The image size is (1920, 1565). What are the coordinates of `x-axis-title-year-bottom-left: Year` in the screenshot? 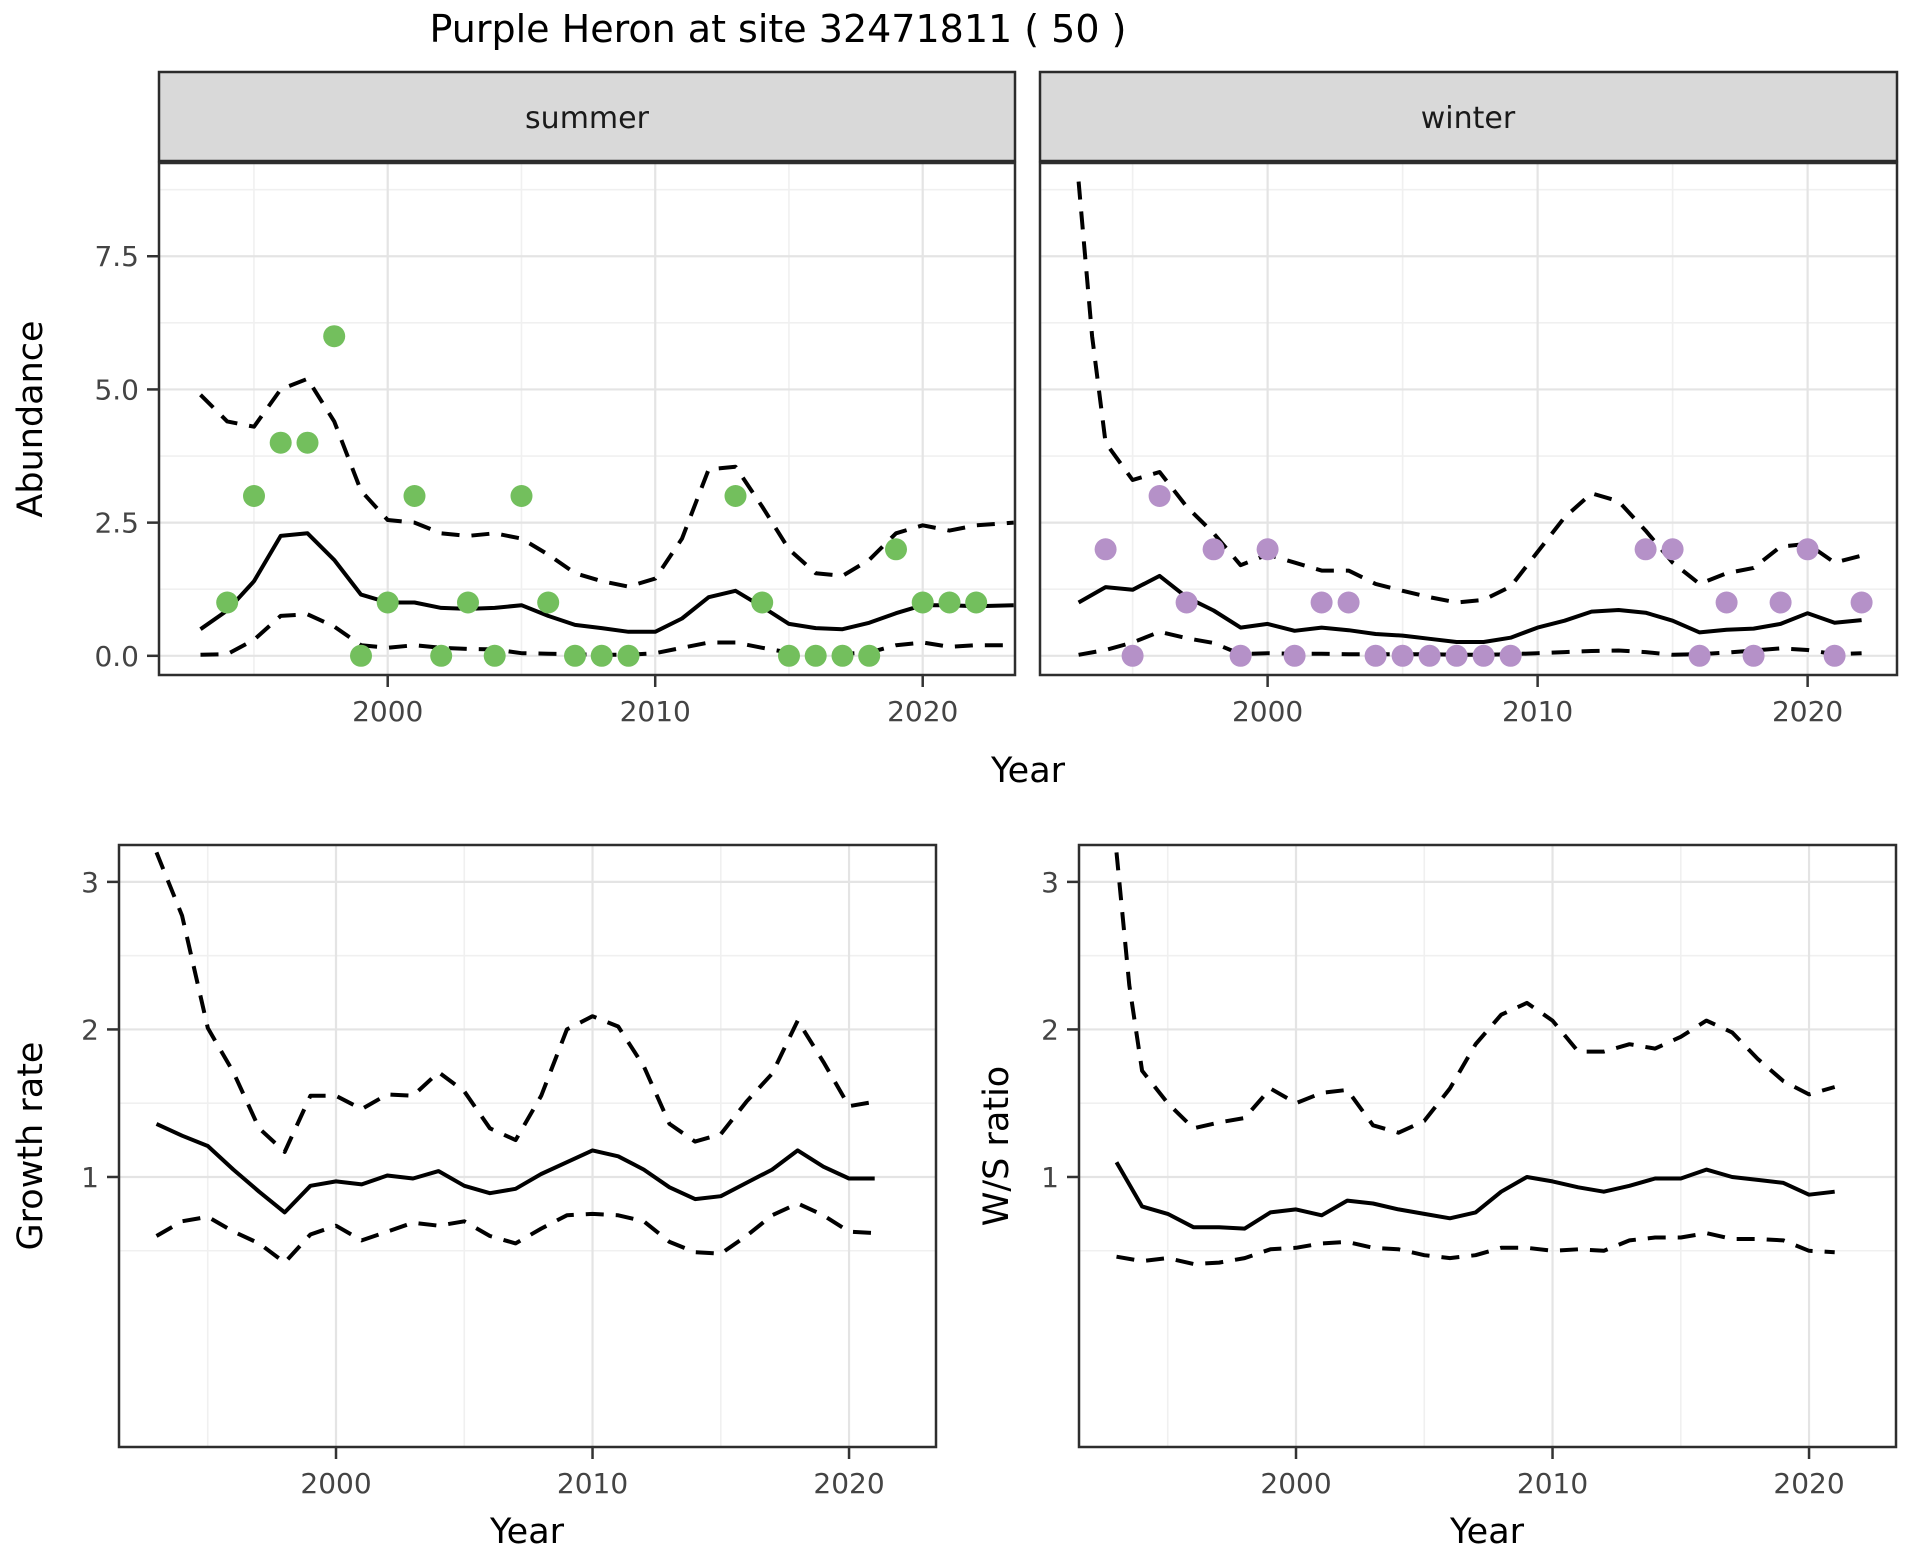 It's located at (527, 1532).